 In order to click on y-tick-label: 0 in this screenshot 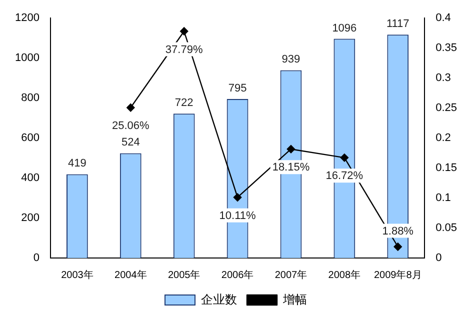, I will do `click(36, 258)`.